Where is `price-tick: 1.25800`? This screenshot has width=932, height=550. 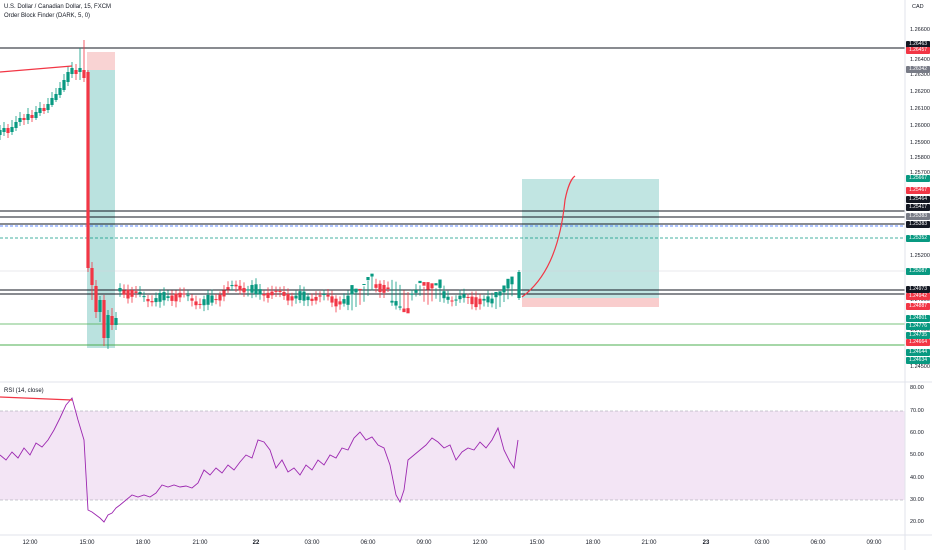 price-tick: 1.25800 is located at coordinates (920, 158).